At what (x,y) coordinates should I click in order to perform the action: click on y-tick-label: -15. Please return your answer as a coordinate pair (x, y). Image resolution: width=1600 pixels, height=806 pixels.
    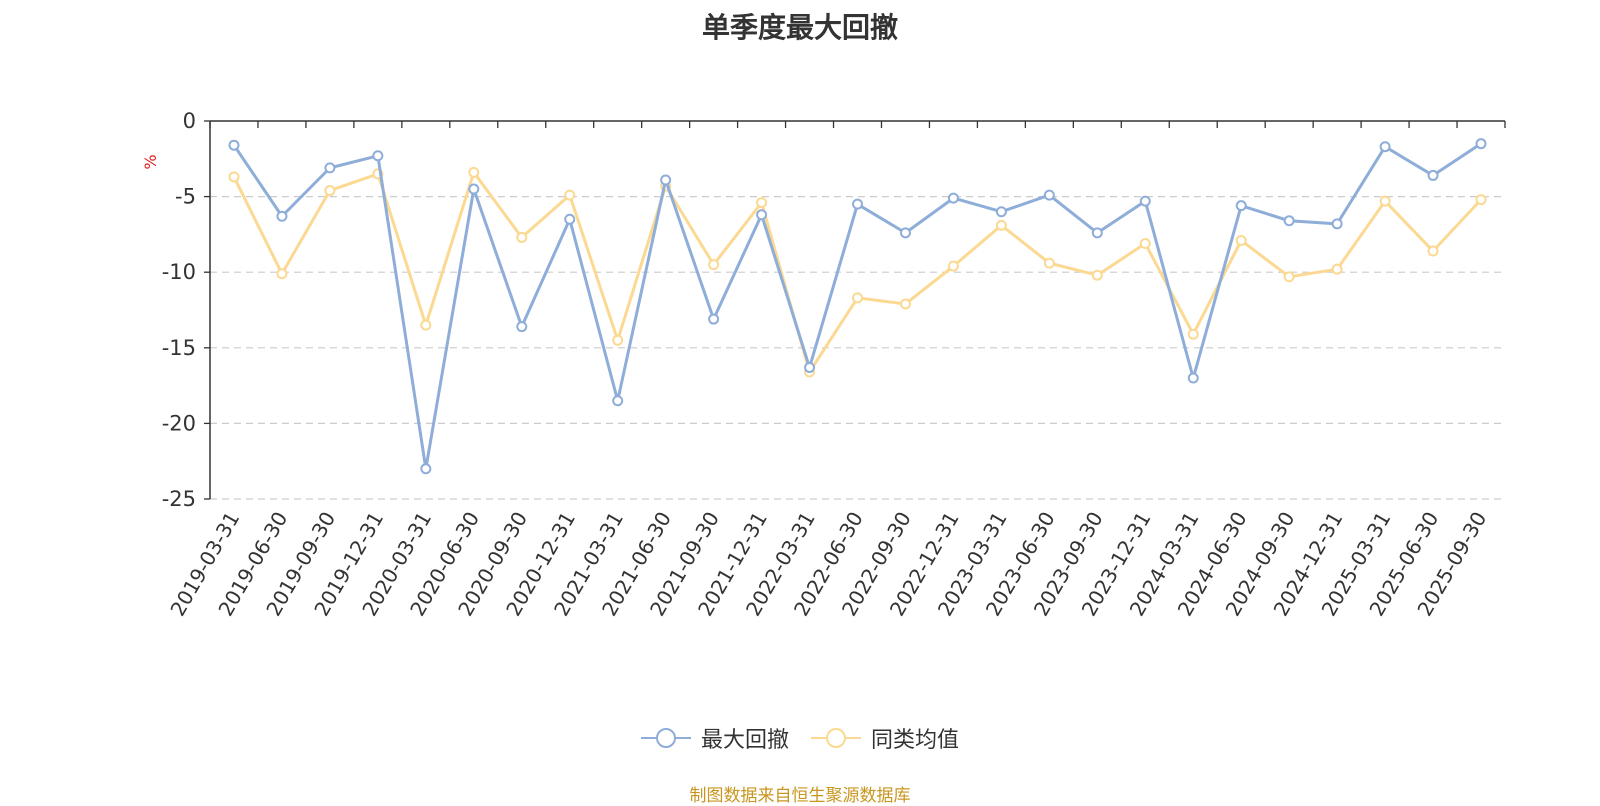
    Looking at the image, I should click on (179, 348).